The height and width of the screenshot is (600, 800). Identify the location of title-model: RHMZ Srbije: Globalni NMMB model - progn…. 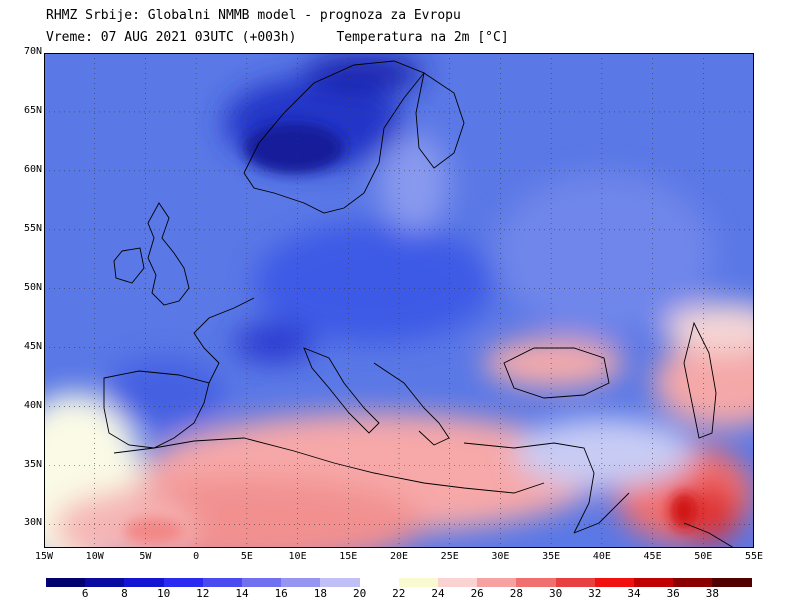
(253, 15).